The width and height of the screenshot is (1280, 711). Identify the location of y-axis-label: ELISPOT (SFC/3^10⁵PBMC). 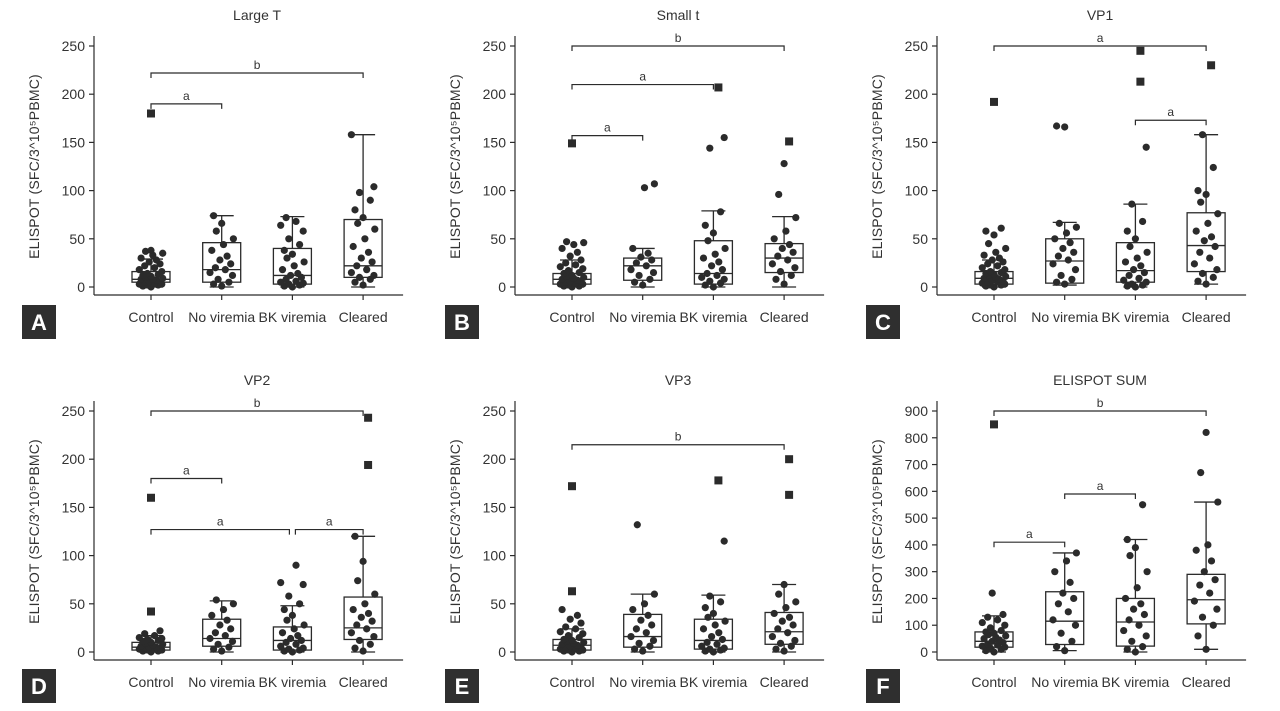
(877, 166).